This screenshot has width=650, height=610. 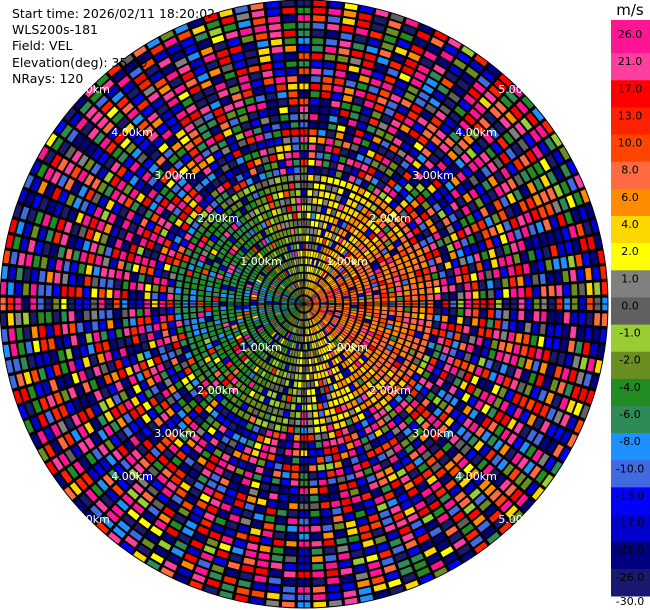 What do you see at coordinates (48, 78) in the screenshot?
I see `nrays-text: NRays: 120` at bounding box center [48, 78].